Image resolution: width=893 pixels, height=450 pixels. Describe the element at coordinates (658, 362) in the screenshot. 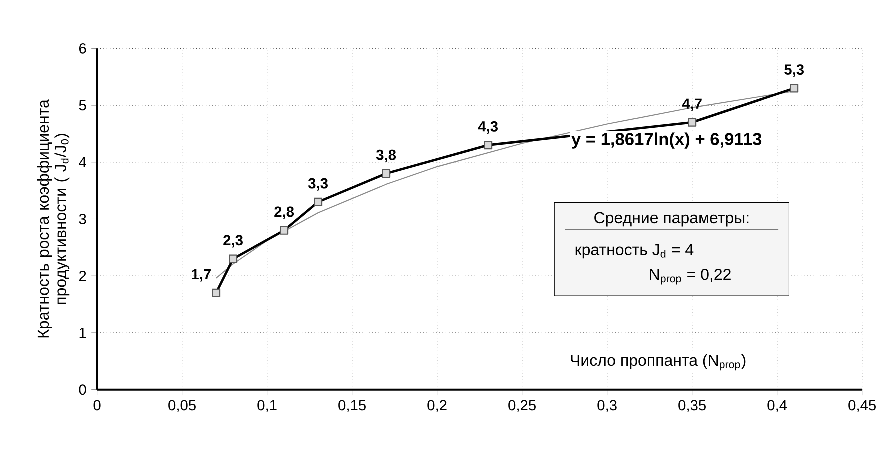

I see `x-axis-title: Число проппанта (N$_{prop}$)` at that location.